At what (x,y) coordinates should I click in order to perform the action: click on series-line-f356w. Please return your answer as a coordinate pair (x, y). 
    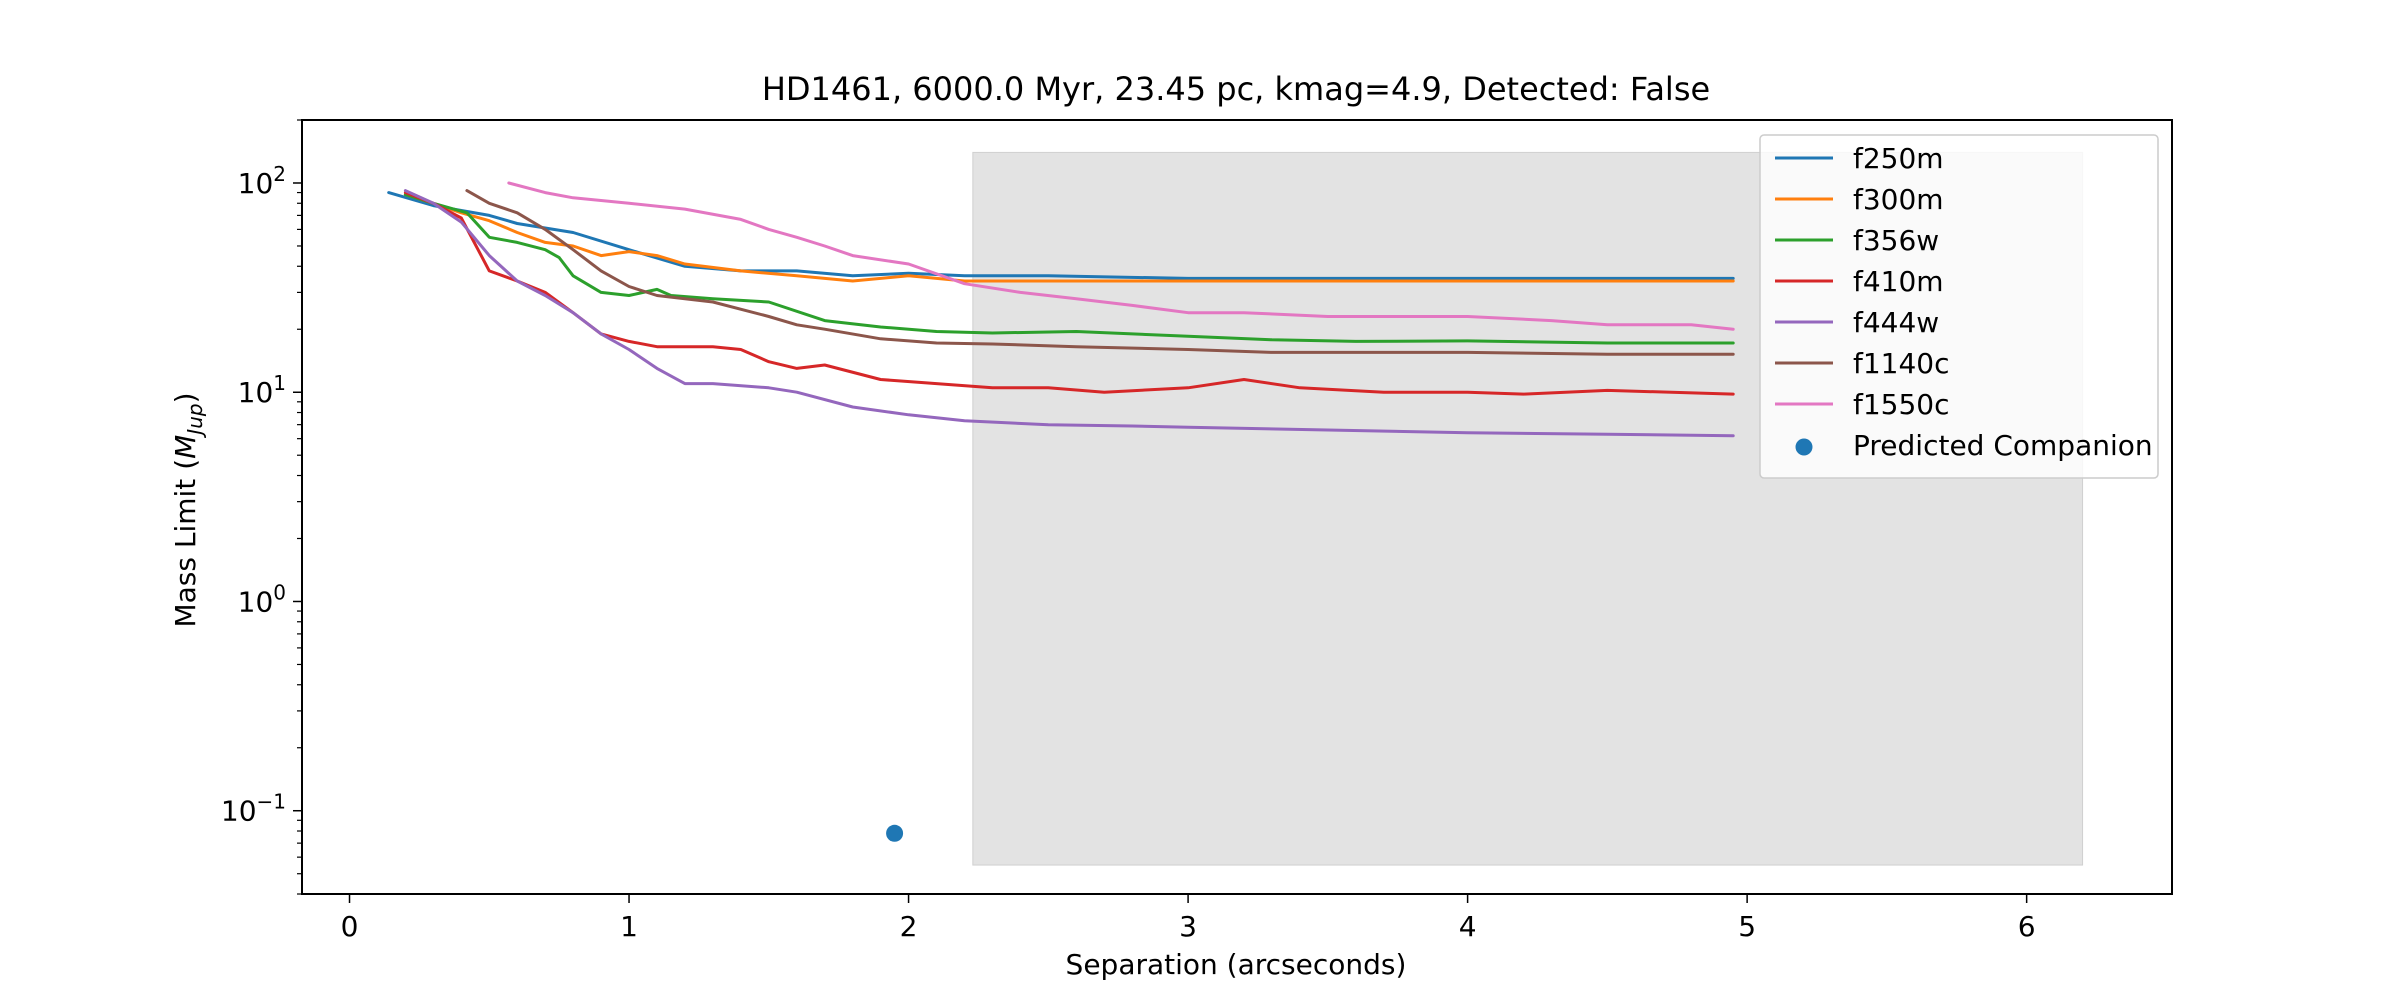
    Looking at the image, I should click on (1069, 269).